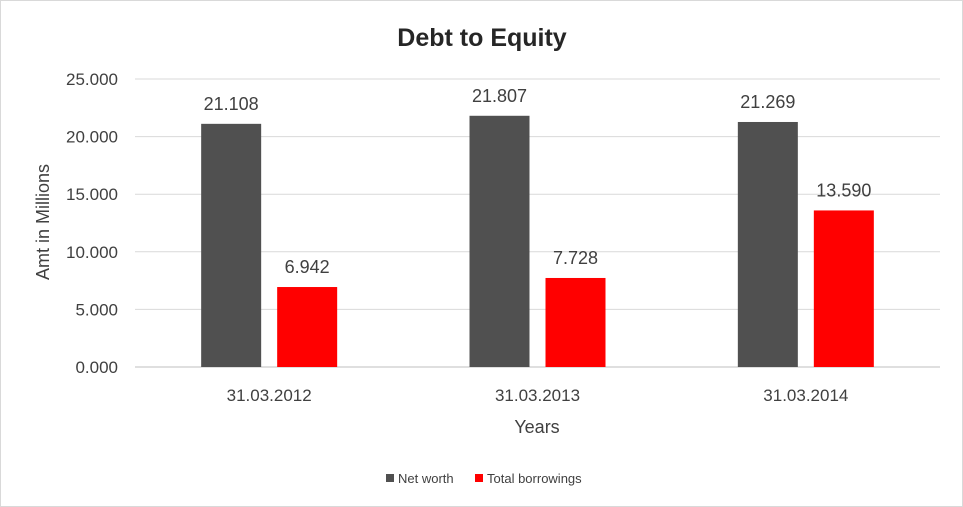  What do you see at coordinates (534, 478) in the screenshot?
I see `legend-label: Total borrowings` at bounding box center [534, 478].